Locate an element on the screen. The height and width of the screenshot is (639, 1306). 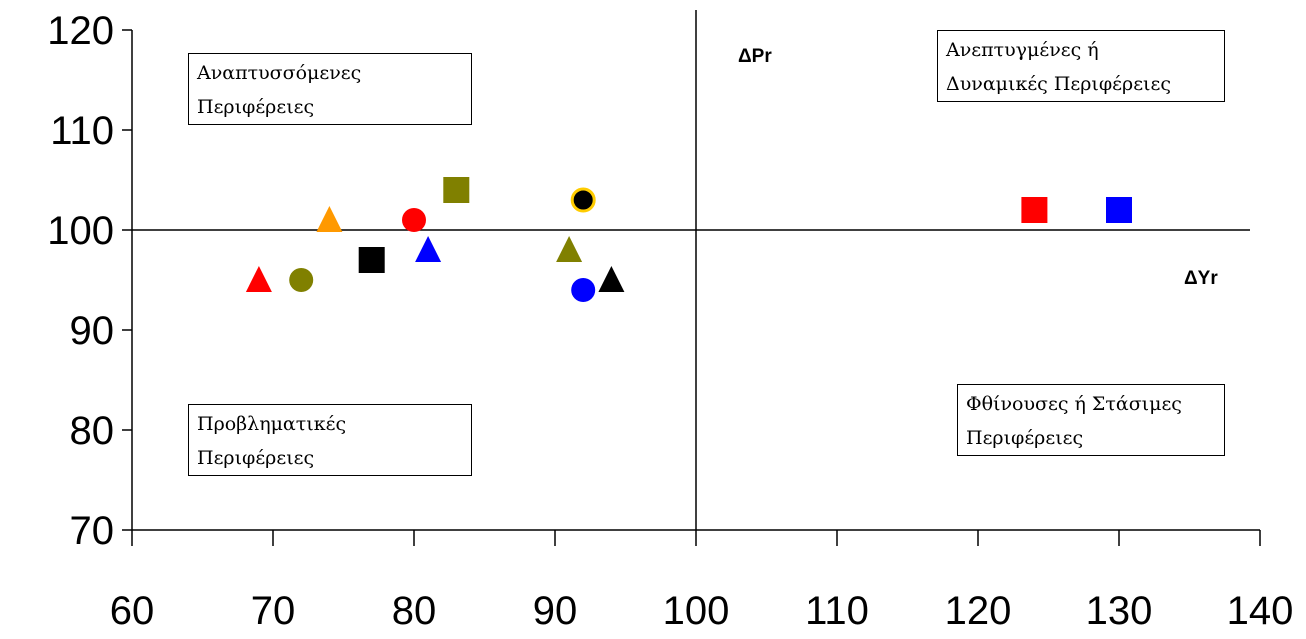
y-tick-label: 80 is located at coordinates (92, 431).